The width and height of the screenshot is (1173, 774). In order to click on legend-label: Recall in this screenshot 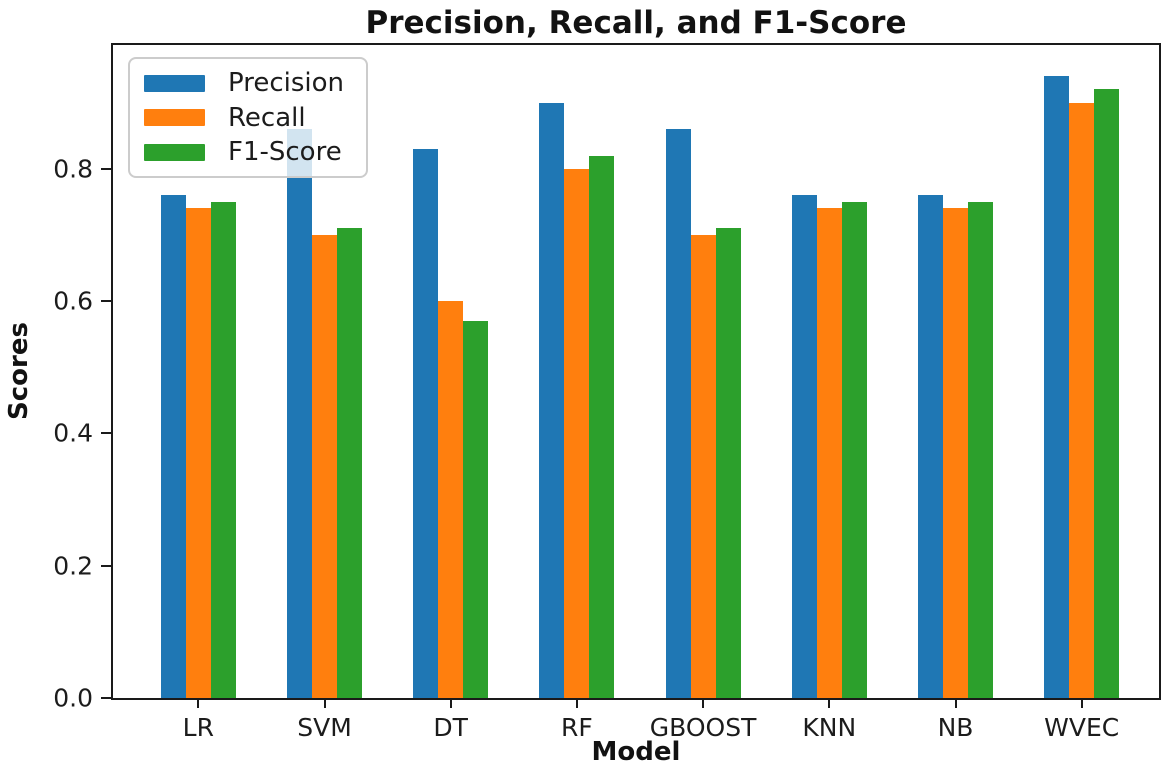, I will do `click(267, 117)`.